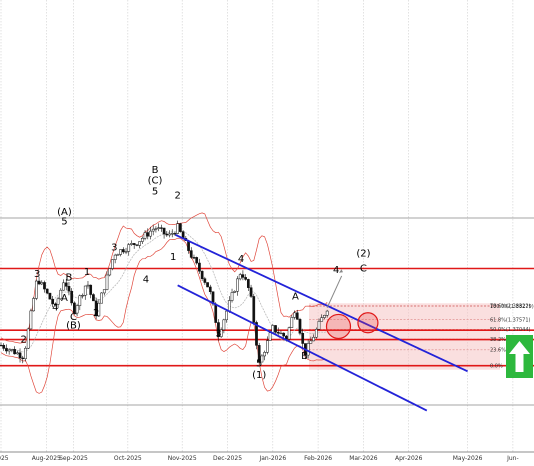 This screenshot has width=534, height=466. I want to click on date-label-2: Sep-2025, so click(73, 458).